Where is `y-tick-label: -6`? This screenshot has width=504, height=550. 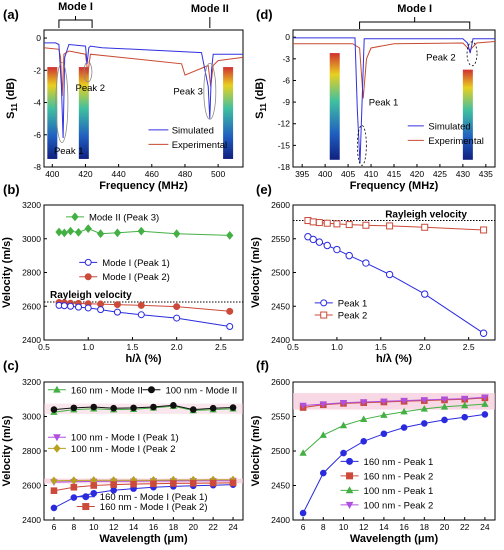
y-tick-label: -6 is located at coordinates (37, 135).